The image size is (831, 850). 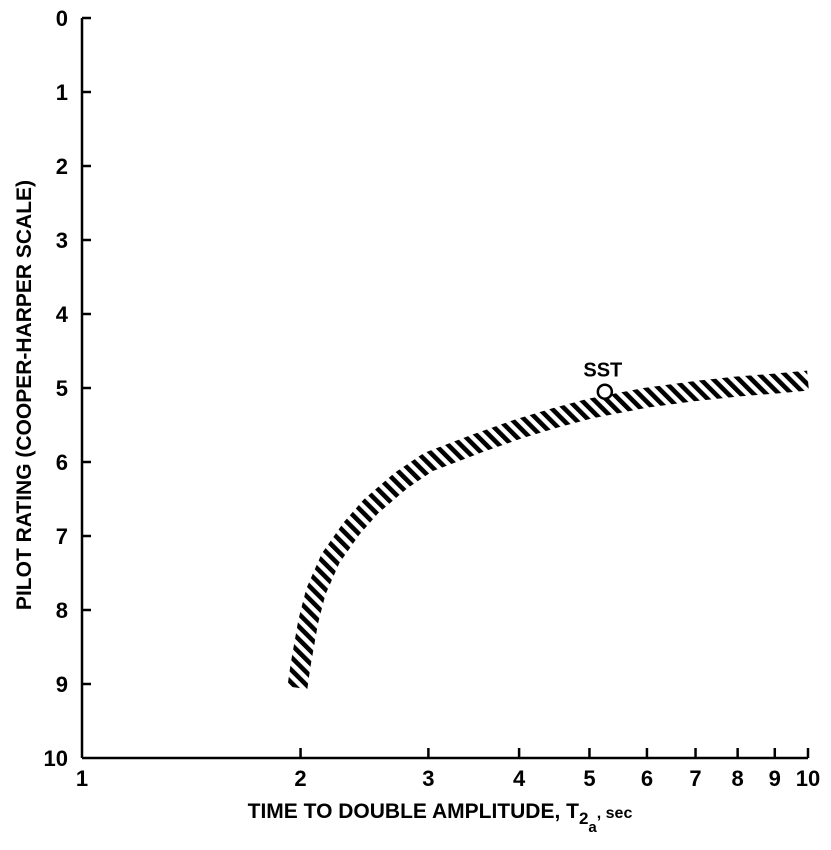 I want to click on y-tick-label: 7, so click(x=62, y=536).